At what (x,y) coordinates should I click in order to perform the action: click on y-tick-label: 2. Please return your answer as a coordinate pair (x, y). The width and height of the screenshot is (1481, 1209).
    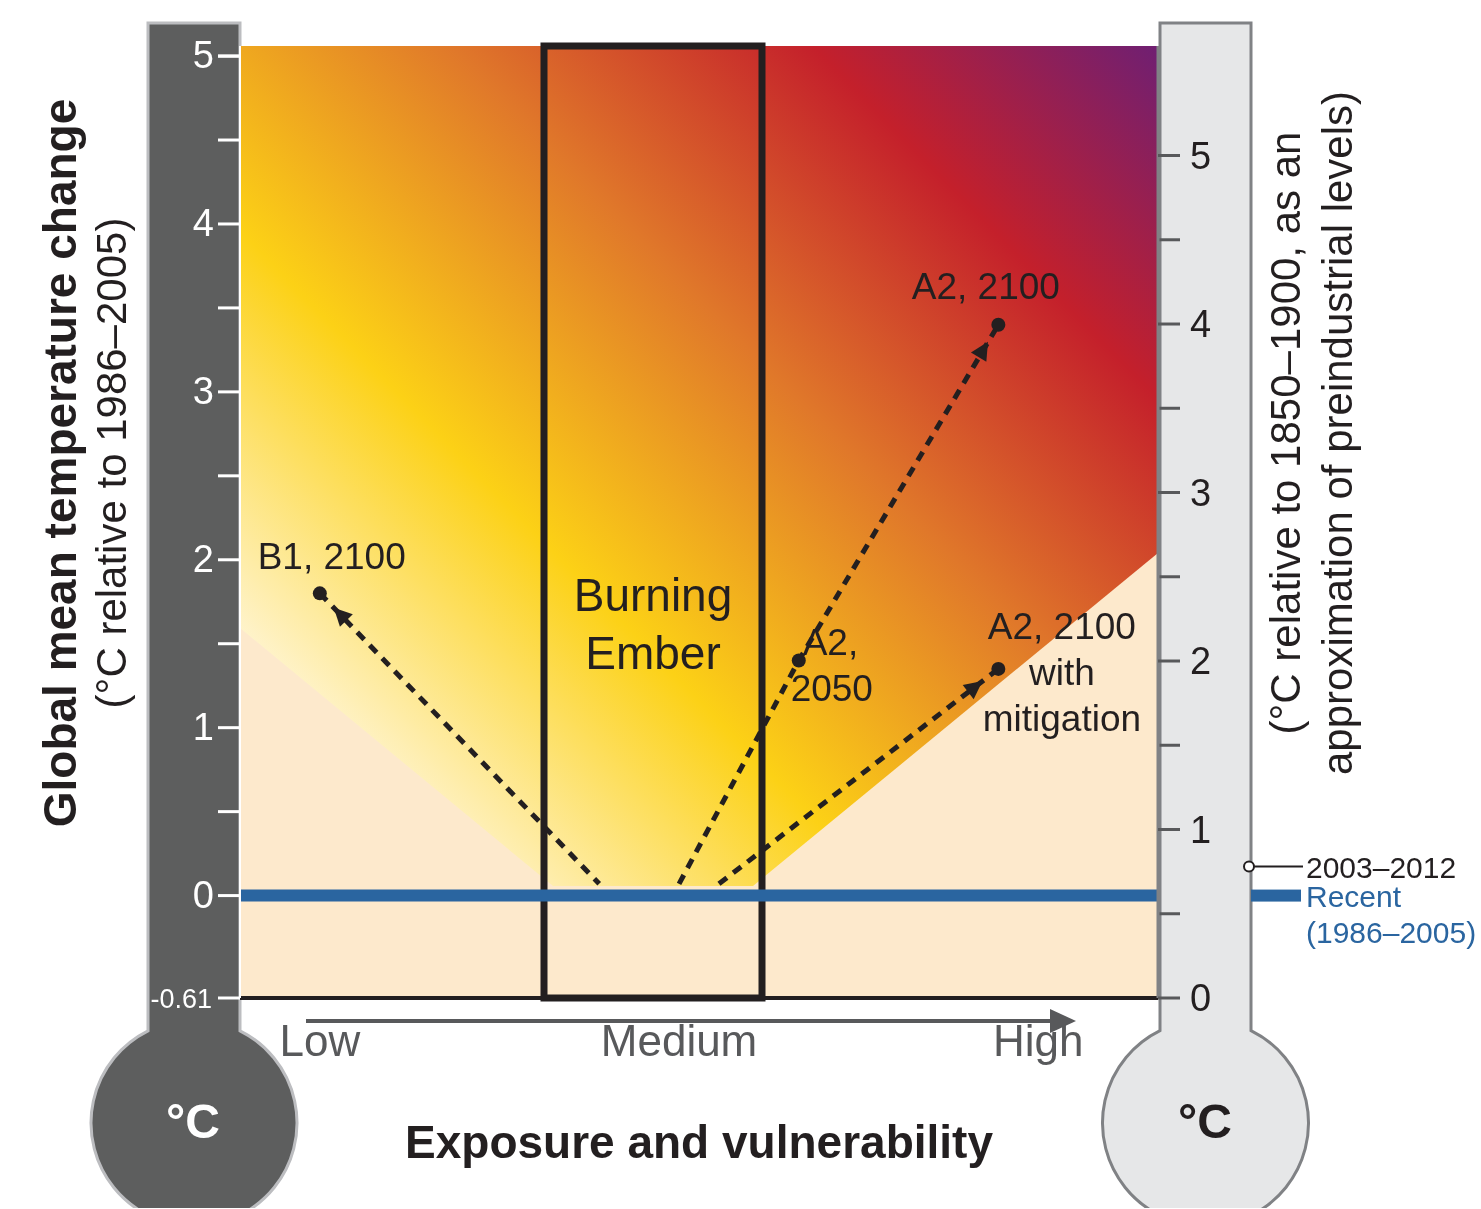
    Looking at the image, I should click on (203, 558).